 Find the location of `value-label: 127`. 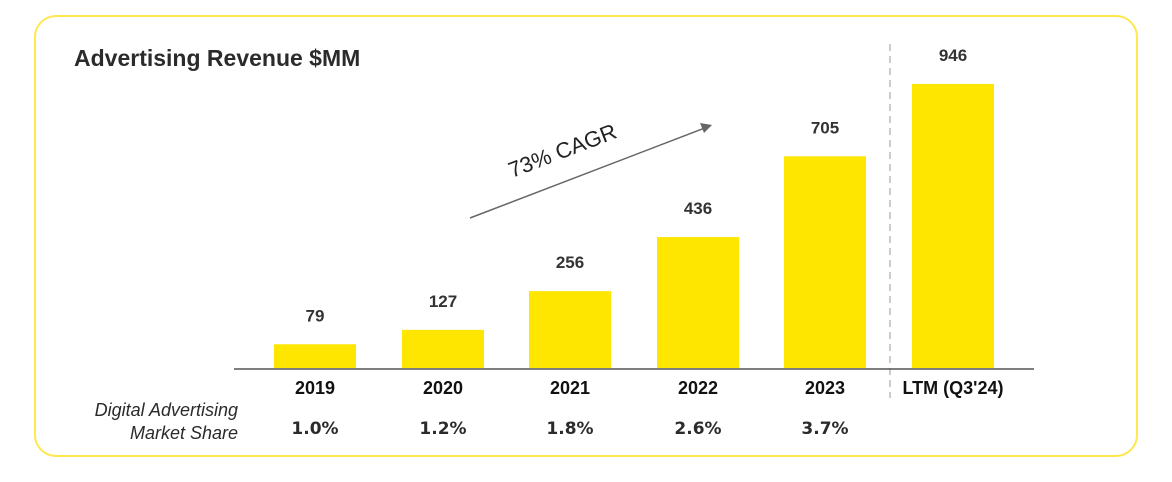

value-label: 127 is located at coordinates (443, 301).